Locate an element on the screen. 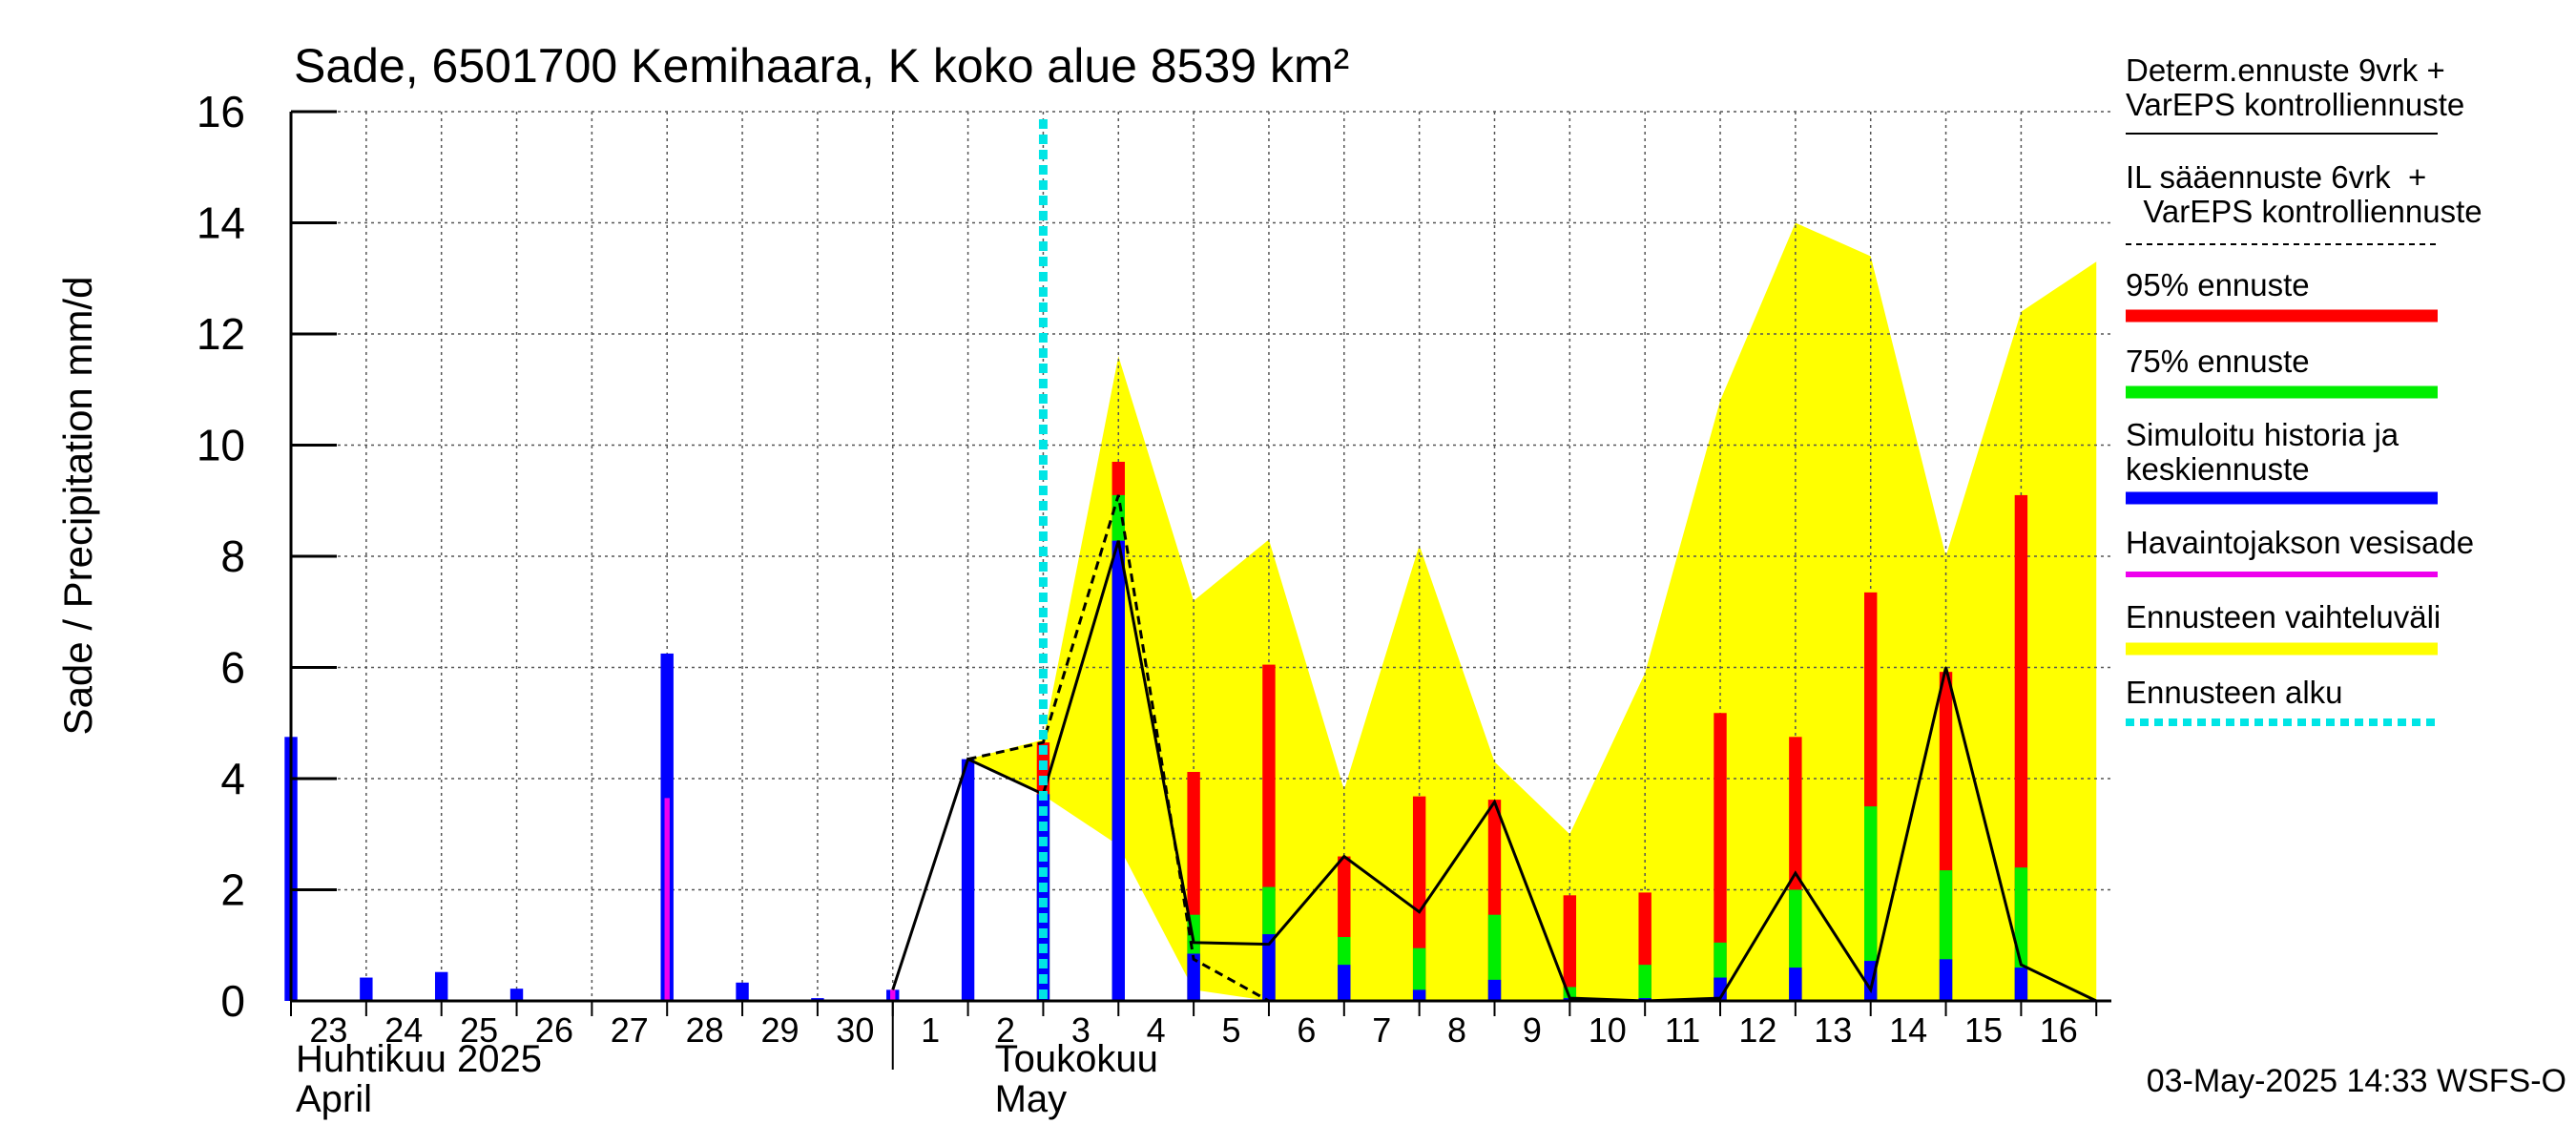  y-tick-label: 6 is located at coordinates (232, 668).